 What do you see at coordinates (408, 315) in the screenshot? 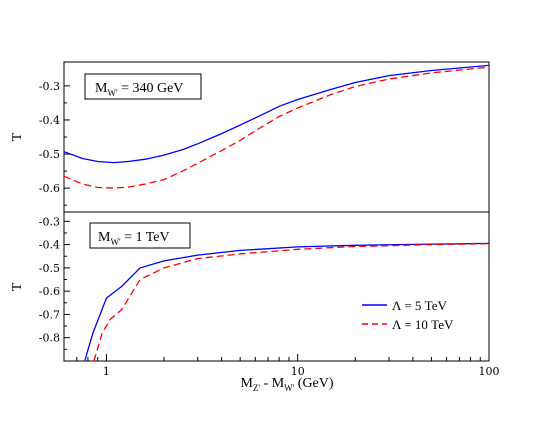
I see `legend: Λ = 5 TeV Λ = 10 TeV` at bounding box center [408, 315].